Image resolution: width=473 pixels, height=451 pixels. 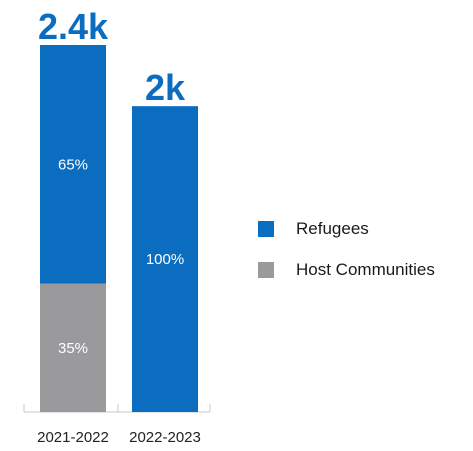 I want to click on legend-item-host-communities: Host Communities, so click(x=346, y=270).